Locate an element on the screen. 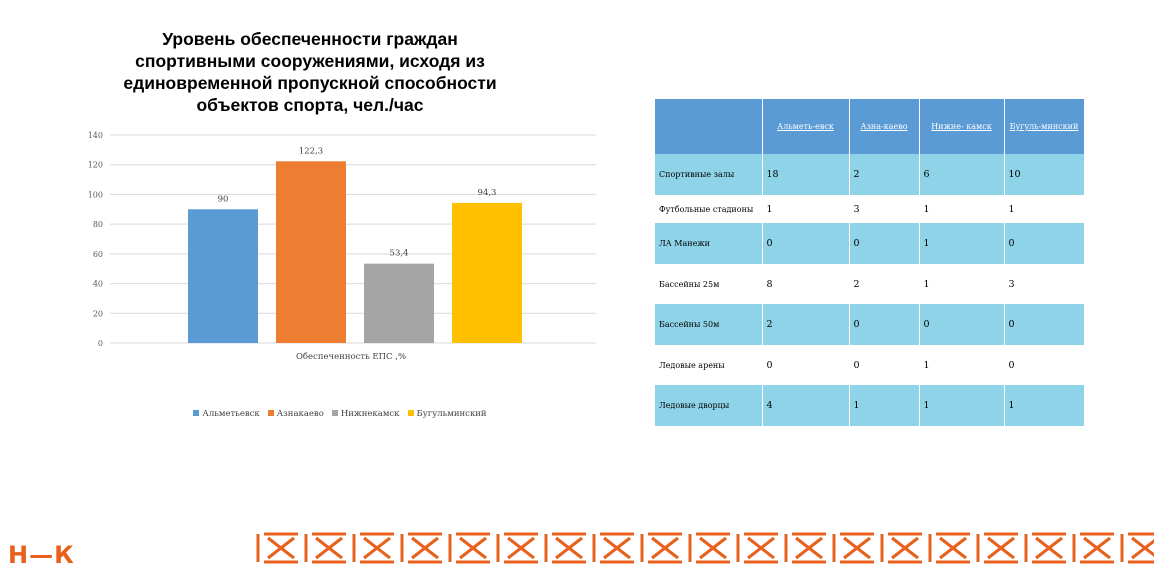 The image size is (1170, 576). y-tick-label: 60 is located at coordinates (98, 254).